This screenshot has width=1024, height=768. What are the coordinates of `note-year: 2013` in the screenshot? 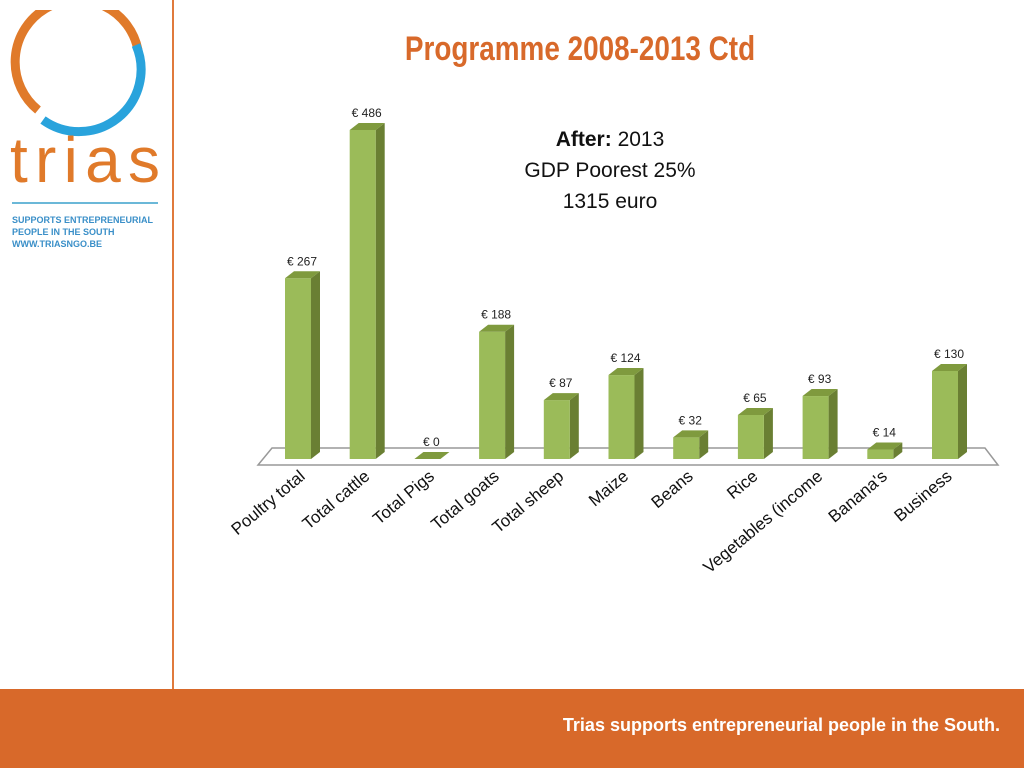 It's located at (641, 139).